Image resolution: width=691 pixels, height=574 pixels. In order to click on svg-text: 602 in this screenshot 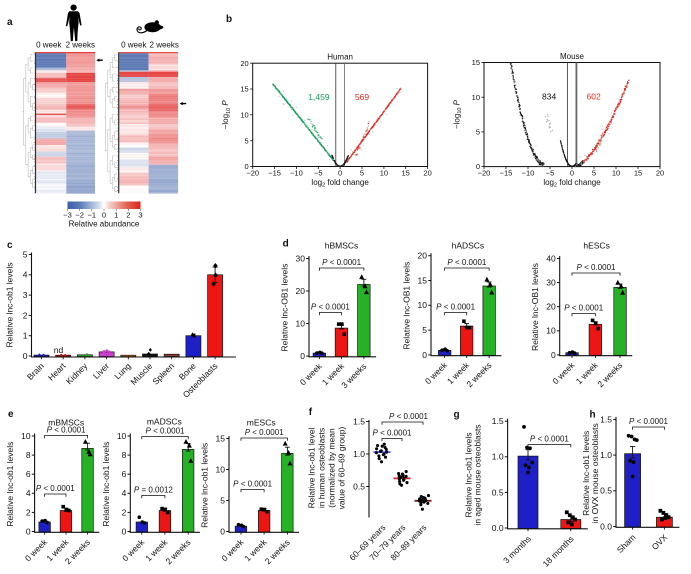, I will do `click(594, 96)`.